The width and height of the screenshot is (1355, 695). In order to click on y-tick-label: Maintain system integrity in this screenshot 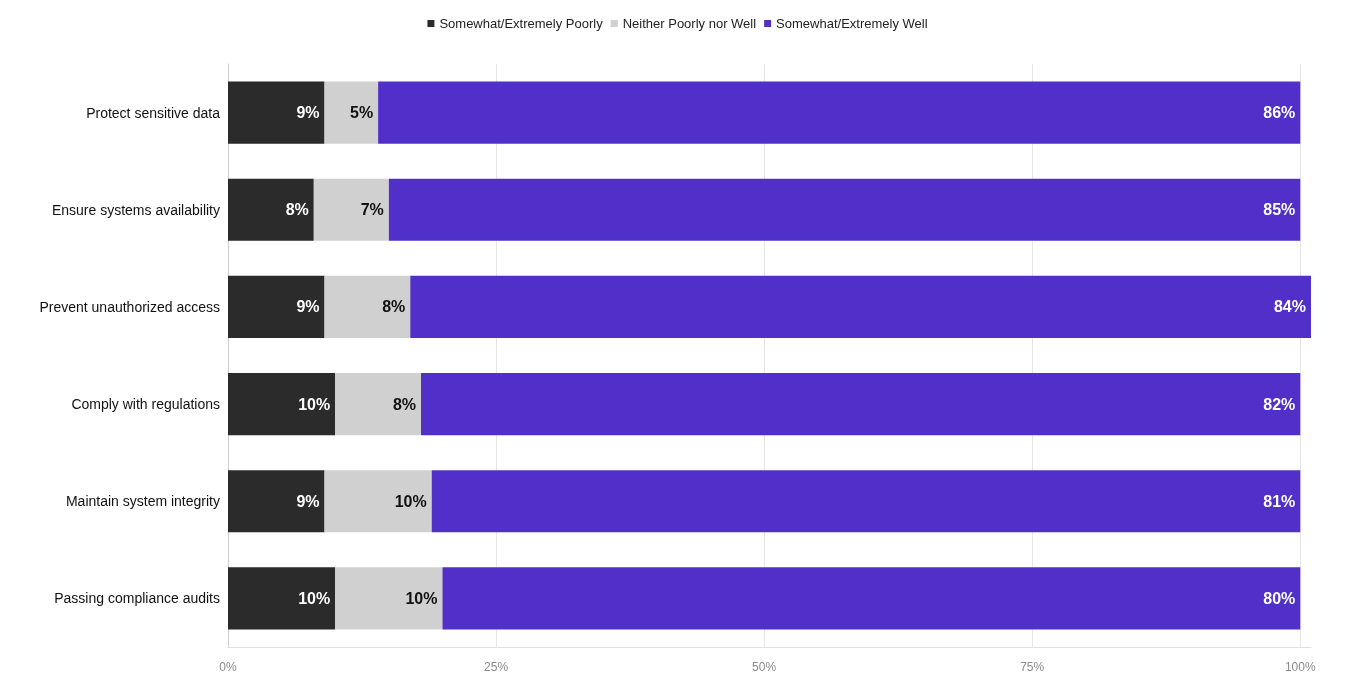, I will do `click(142, 501)`.